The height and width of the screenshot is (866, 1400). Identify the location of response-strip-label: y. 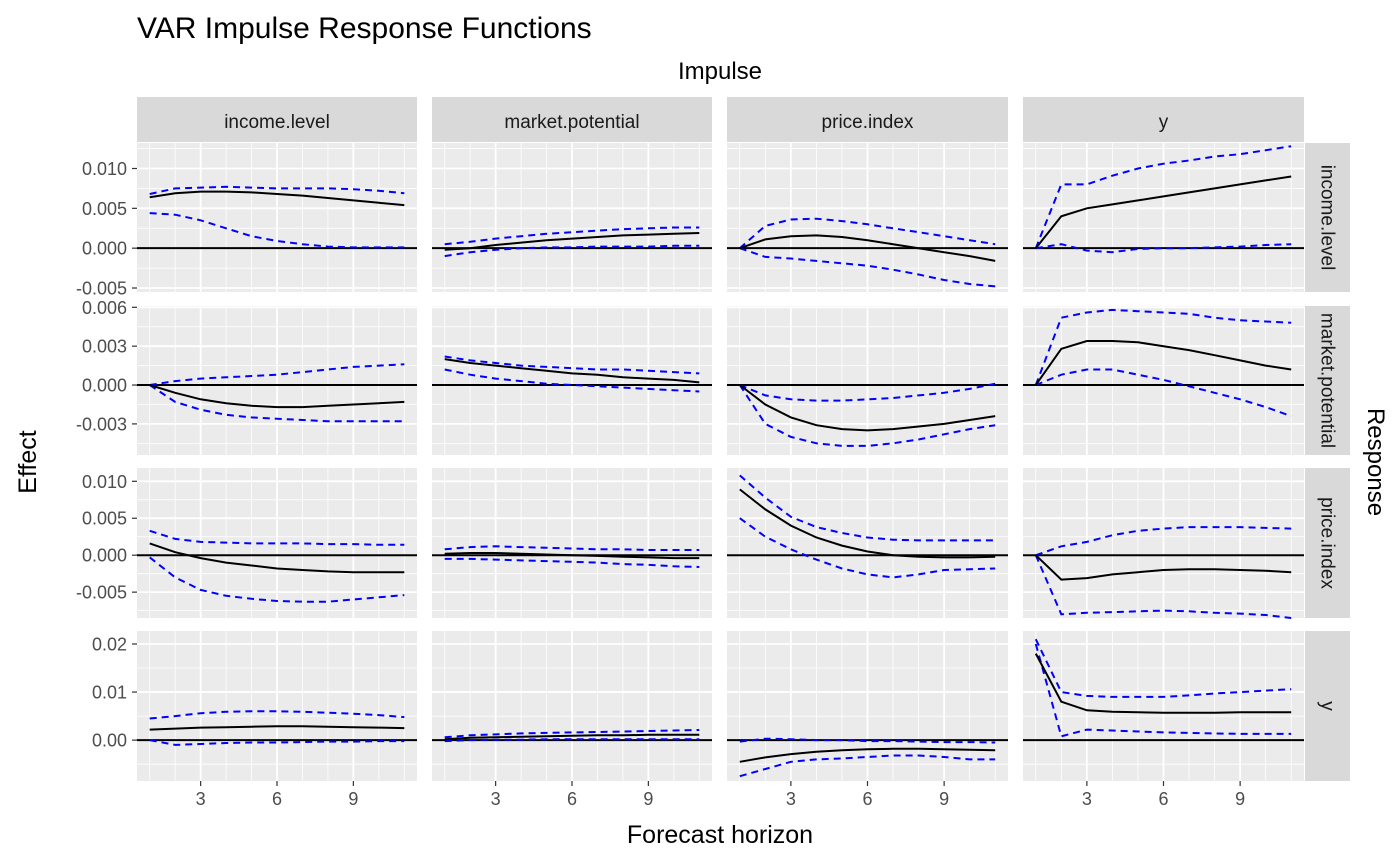
(1327, 706).